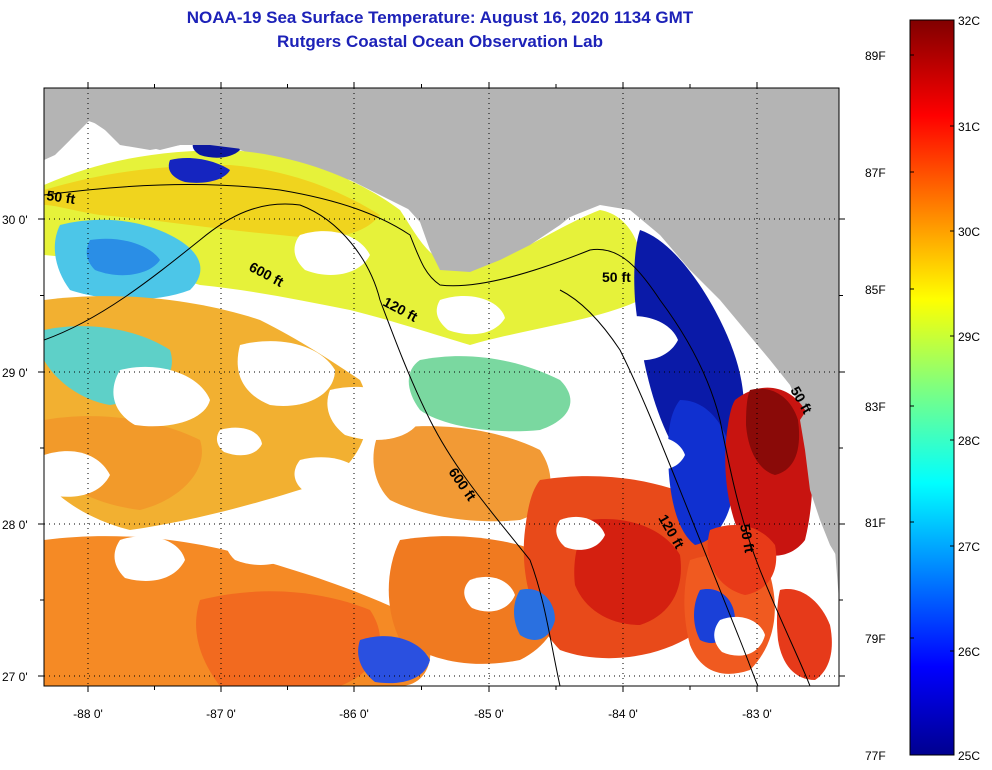 This screenshot has width=992, height=770. What do you see at coordinates (875, 523) in the screenshot?
I see `colorbar-f-label: 81F` at bounding box center [875, 523].